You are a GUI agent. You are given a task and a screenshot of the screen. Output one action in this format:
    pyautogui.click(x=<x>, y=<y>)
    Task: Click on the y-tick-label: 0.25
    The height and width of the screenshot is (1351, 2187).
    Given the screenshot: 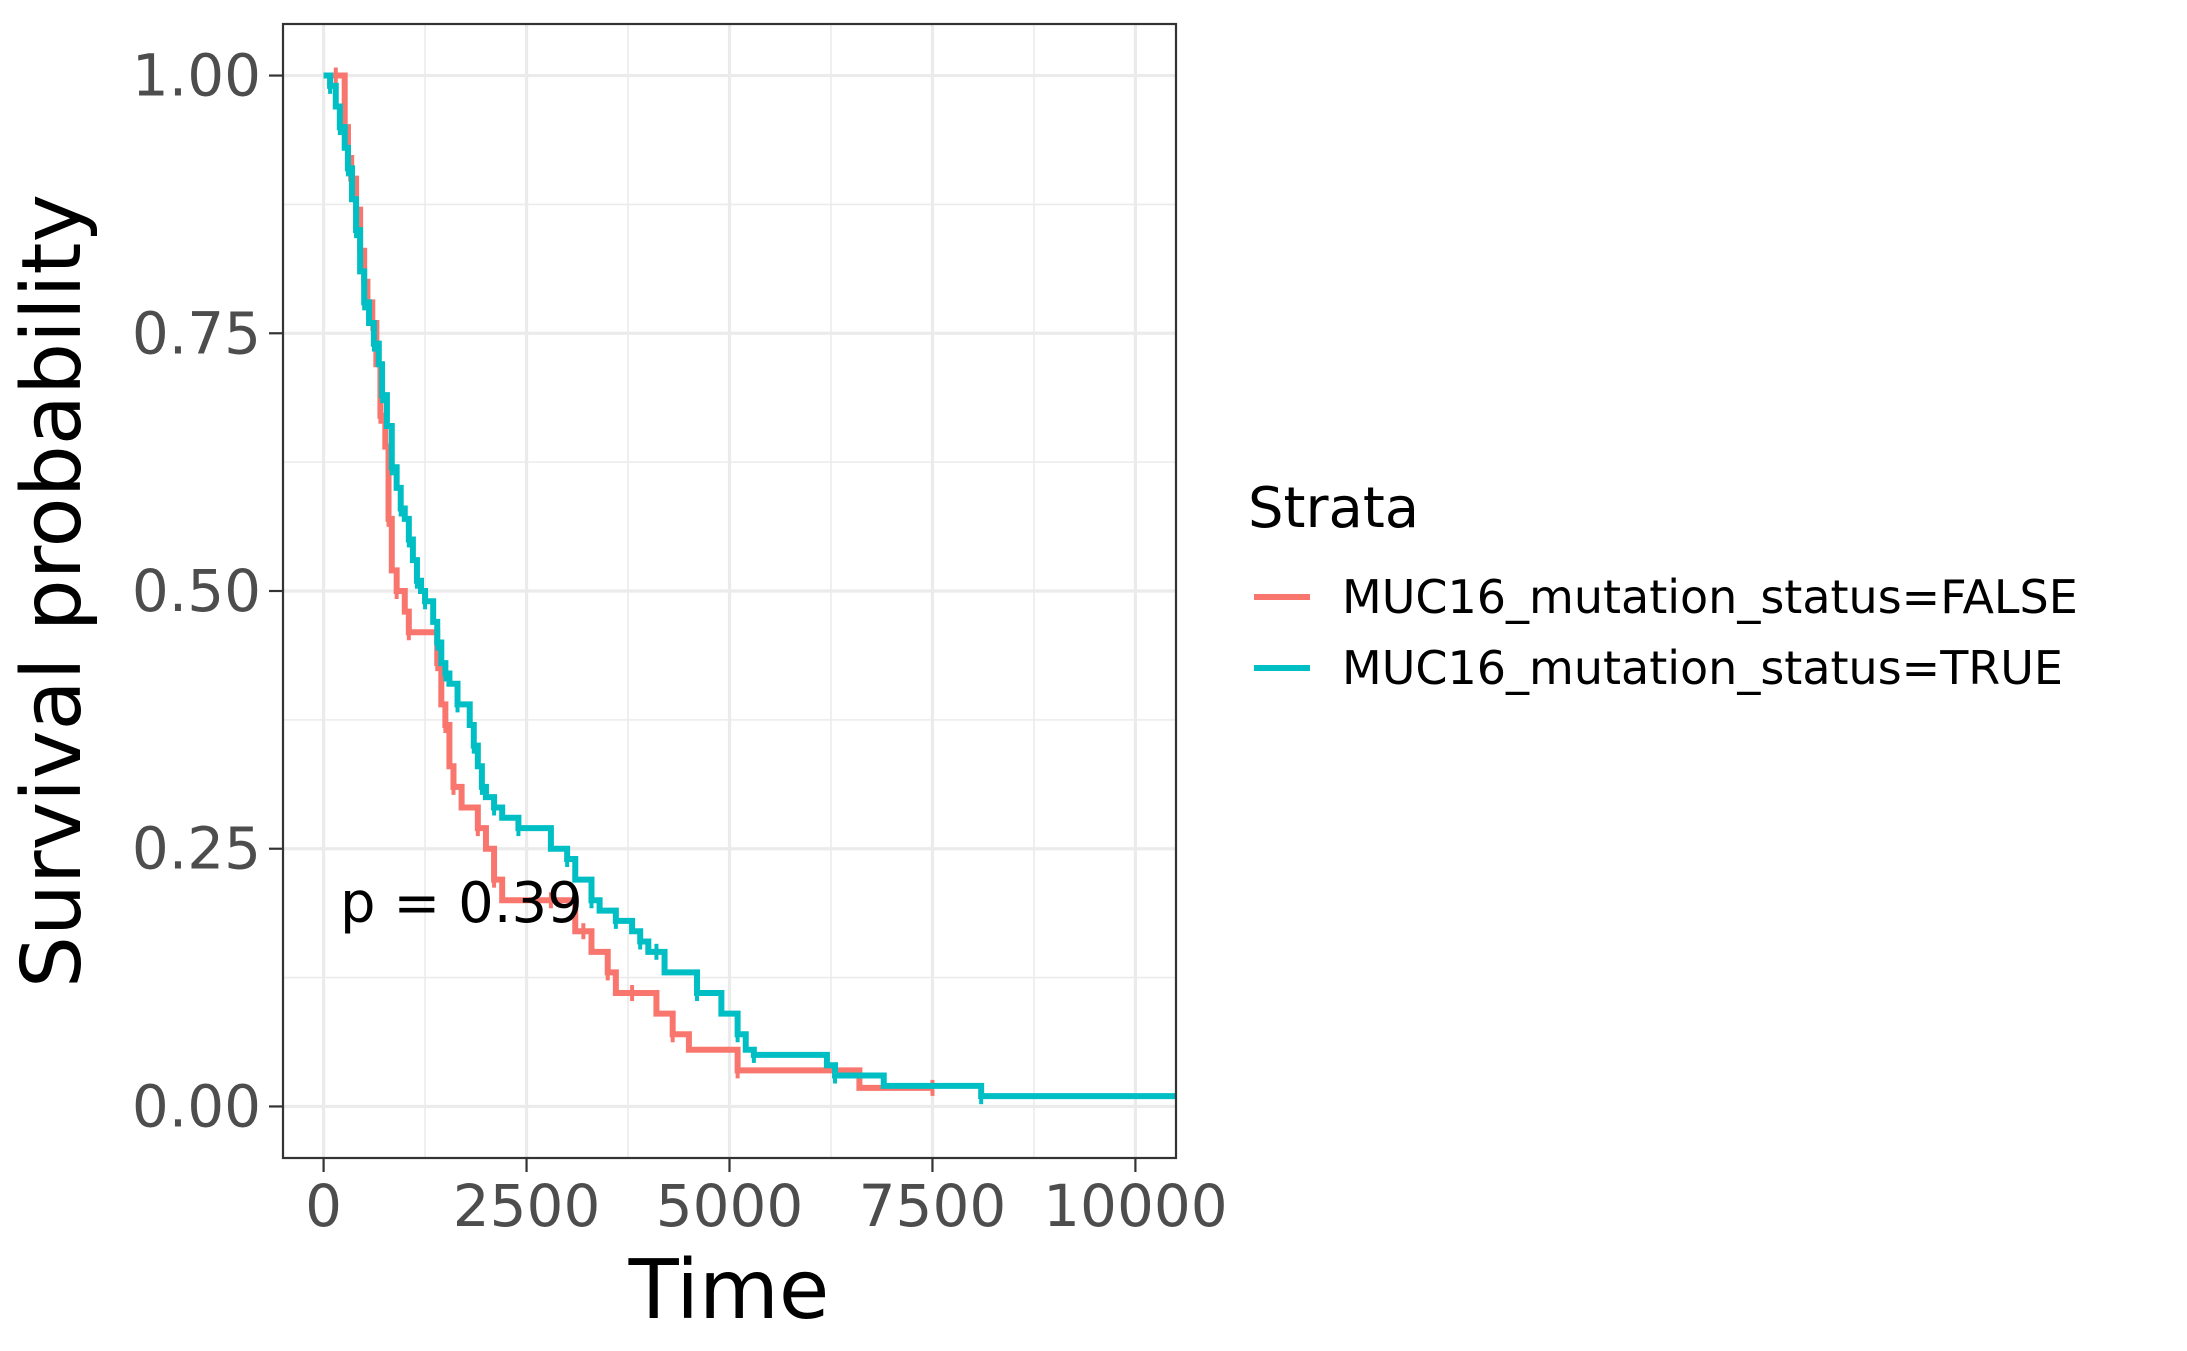 What is the action you would take?
    pyautogui.click(x=196, y=849)
    